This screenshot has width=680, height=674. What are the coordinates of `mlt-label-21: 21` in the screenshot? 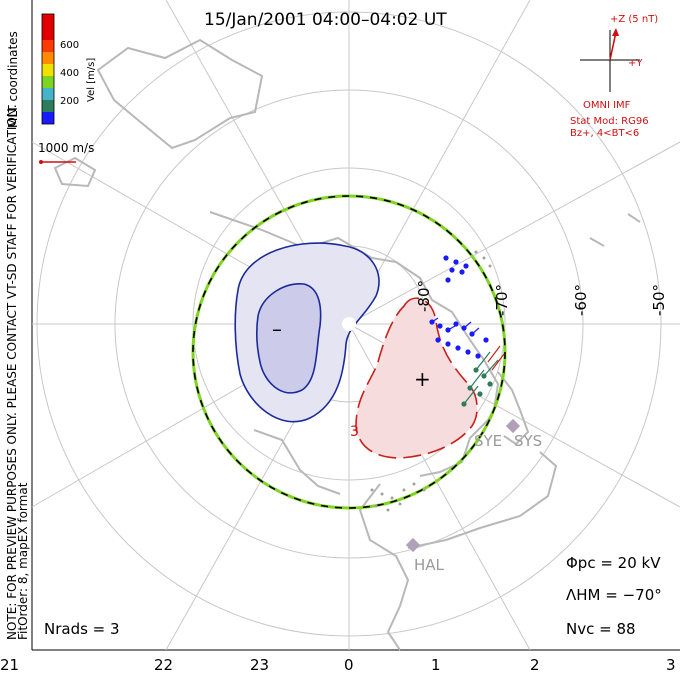 It's located at (9, 665).